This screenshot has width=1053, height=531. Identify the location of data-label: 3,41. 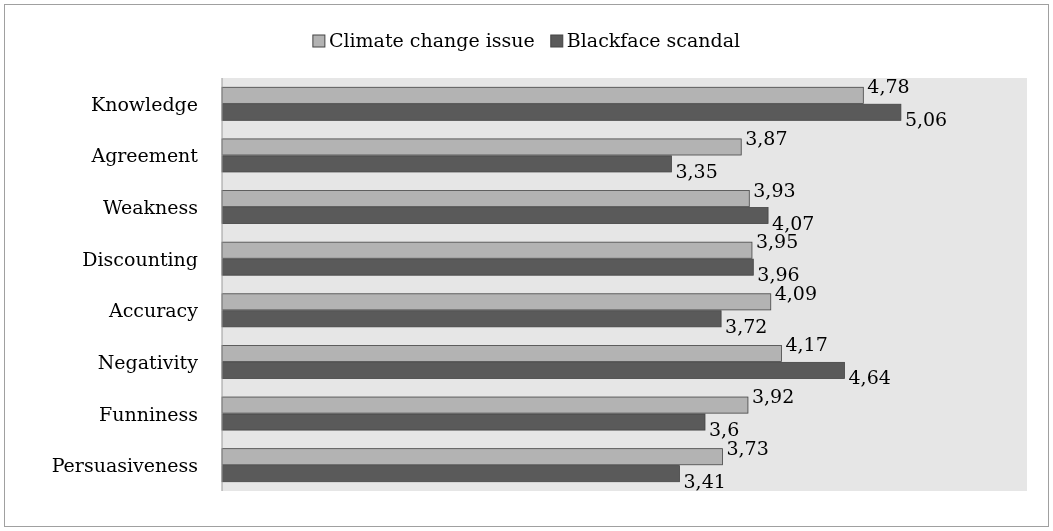
(704, 480).